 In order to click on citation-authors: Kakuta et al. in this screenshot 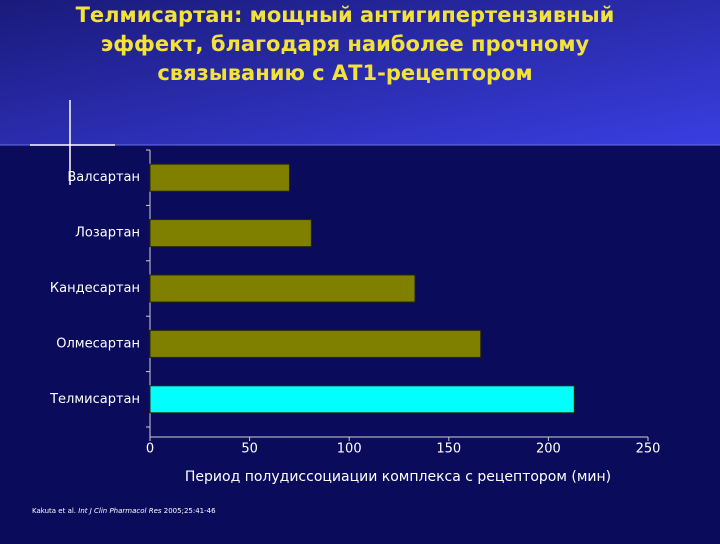, I will do `click(54, 511)`.